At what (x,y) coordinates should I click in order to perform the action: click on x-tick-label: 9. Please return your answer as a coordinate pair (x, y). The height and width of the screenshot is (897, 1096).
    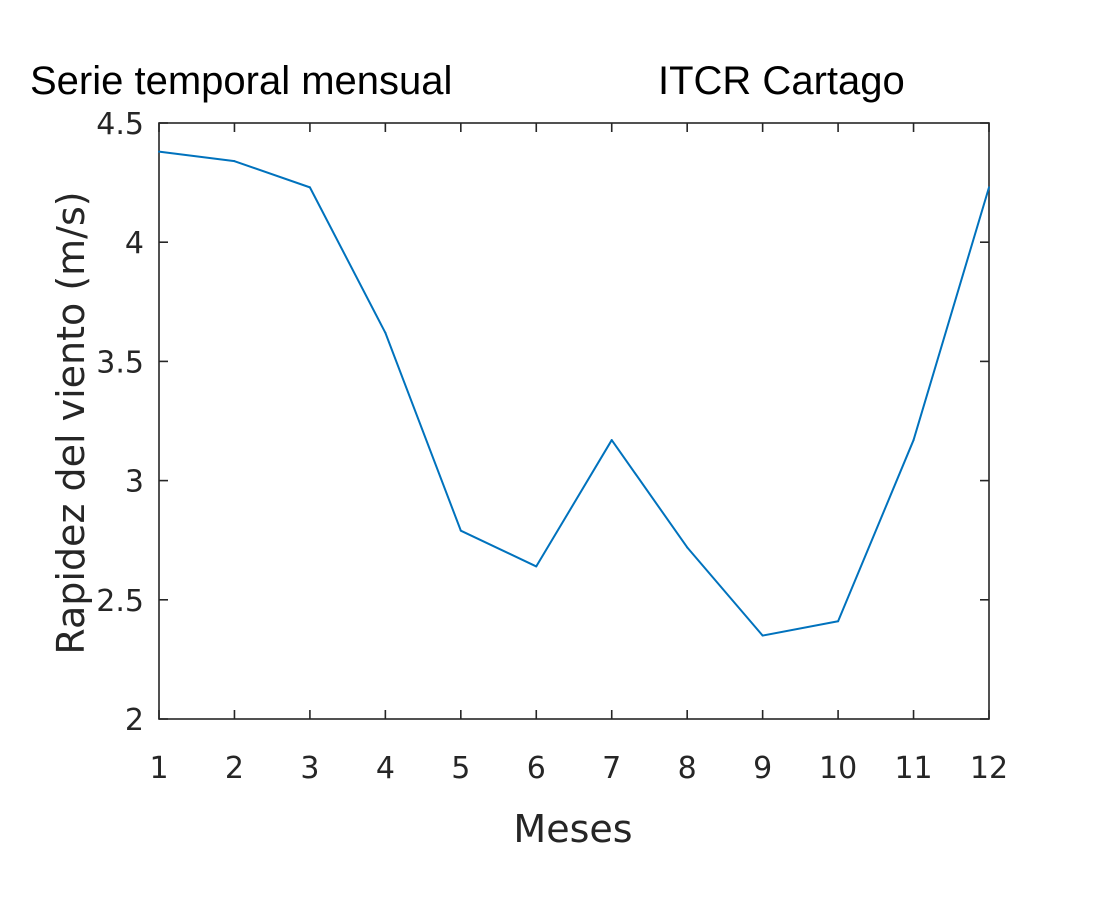
    Looking at the image, I should click on (762, 768).